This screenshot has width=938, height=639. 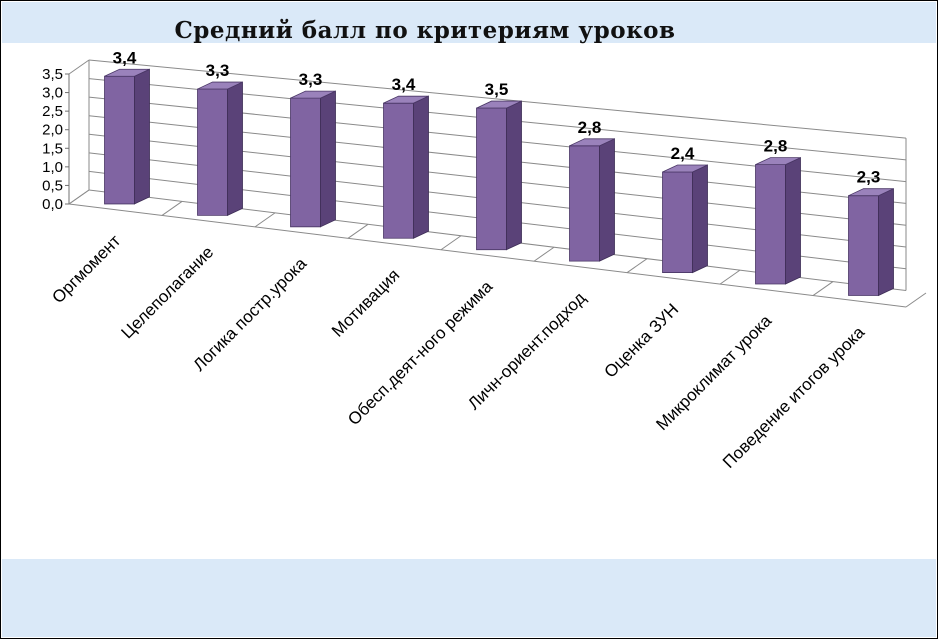 What do you see at coordinates (52, 185) in the screenshot?
I see `y-tick-label: 0,5` at bounding box center [52, 185].